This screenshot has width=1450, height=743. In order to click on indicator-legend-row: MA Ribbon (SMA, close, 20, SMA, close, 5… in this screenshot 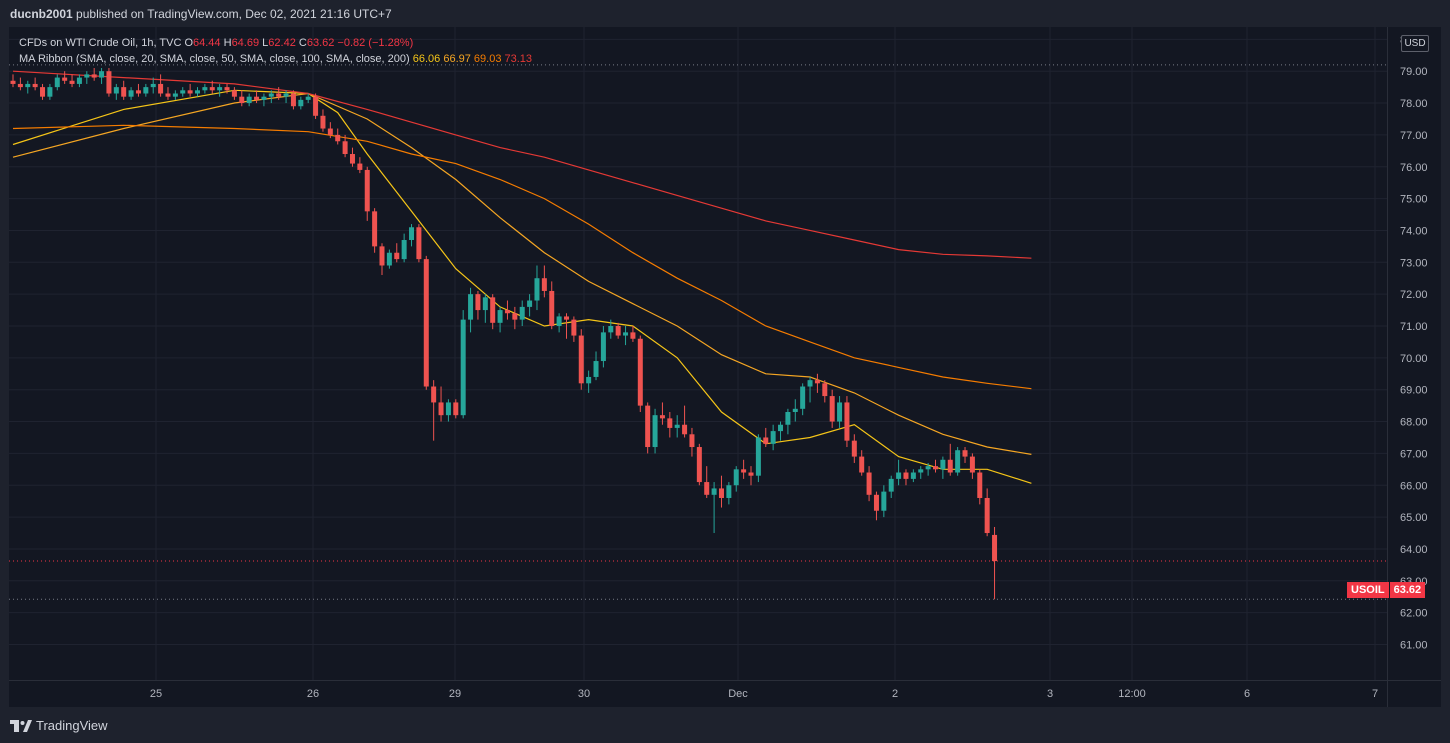, I will do `click(275, 59)`.